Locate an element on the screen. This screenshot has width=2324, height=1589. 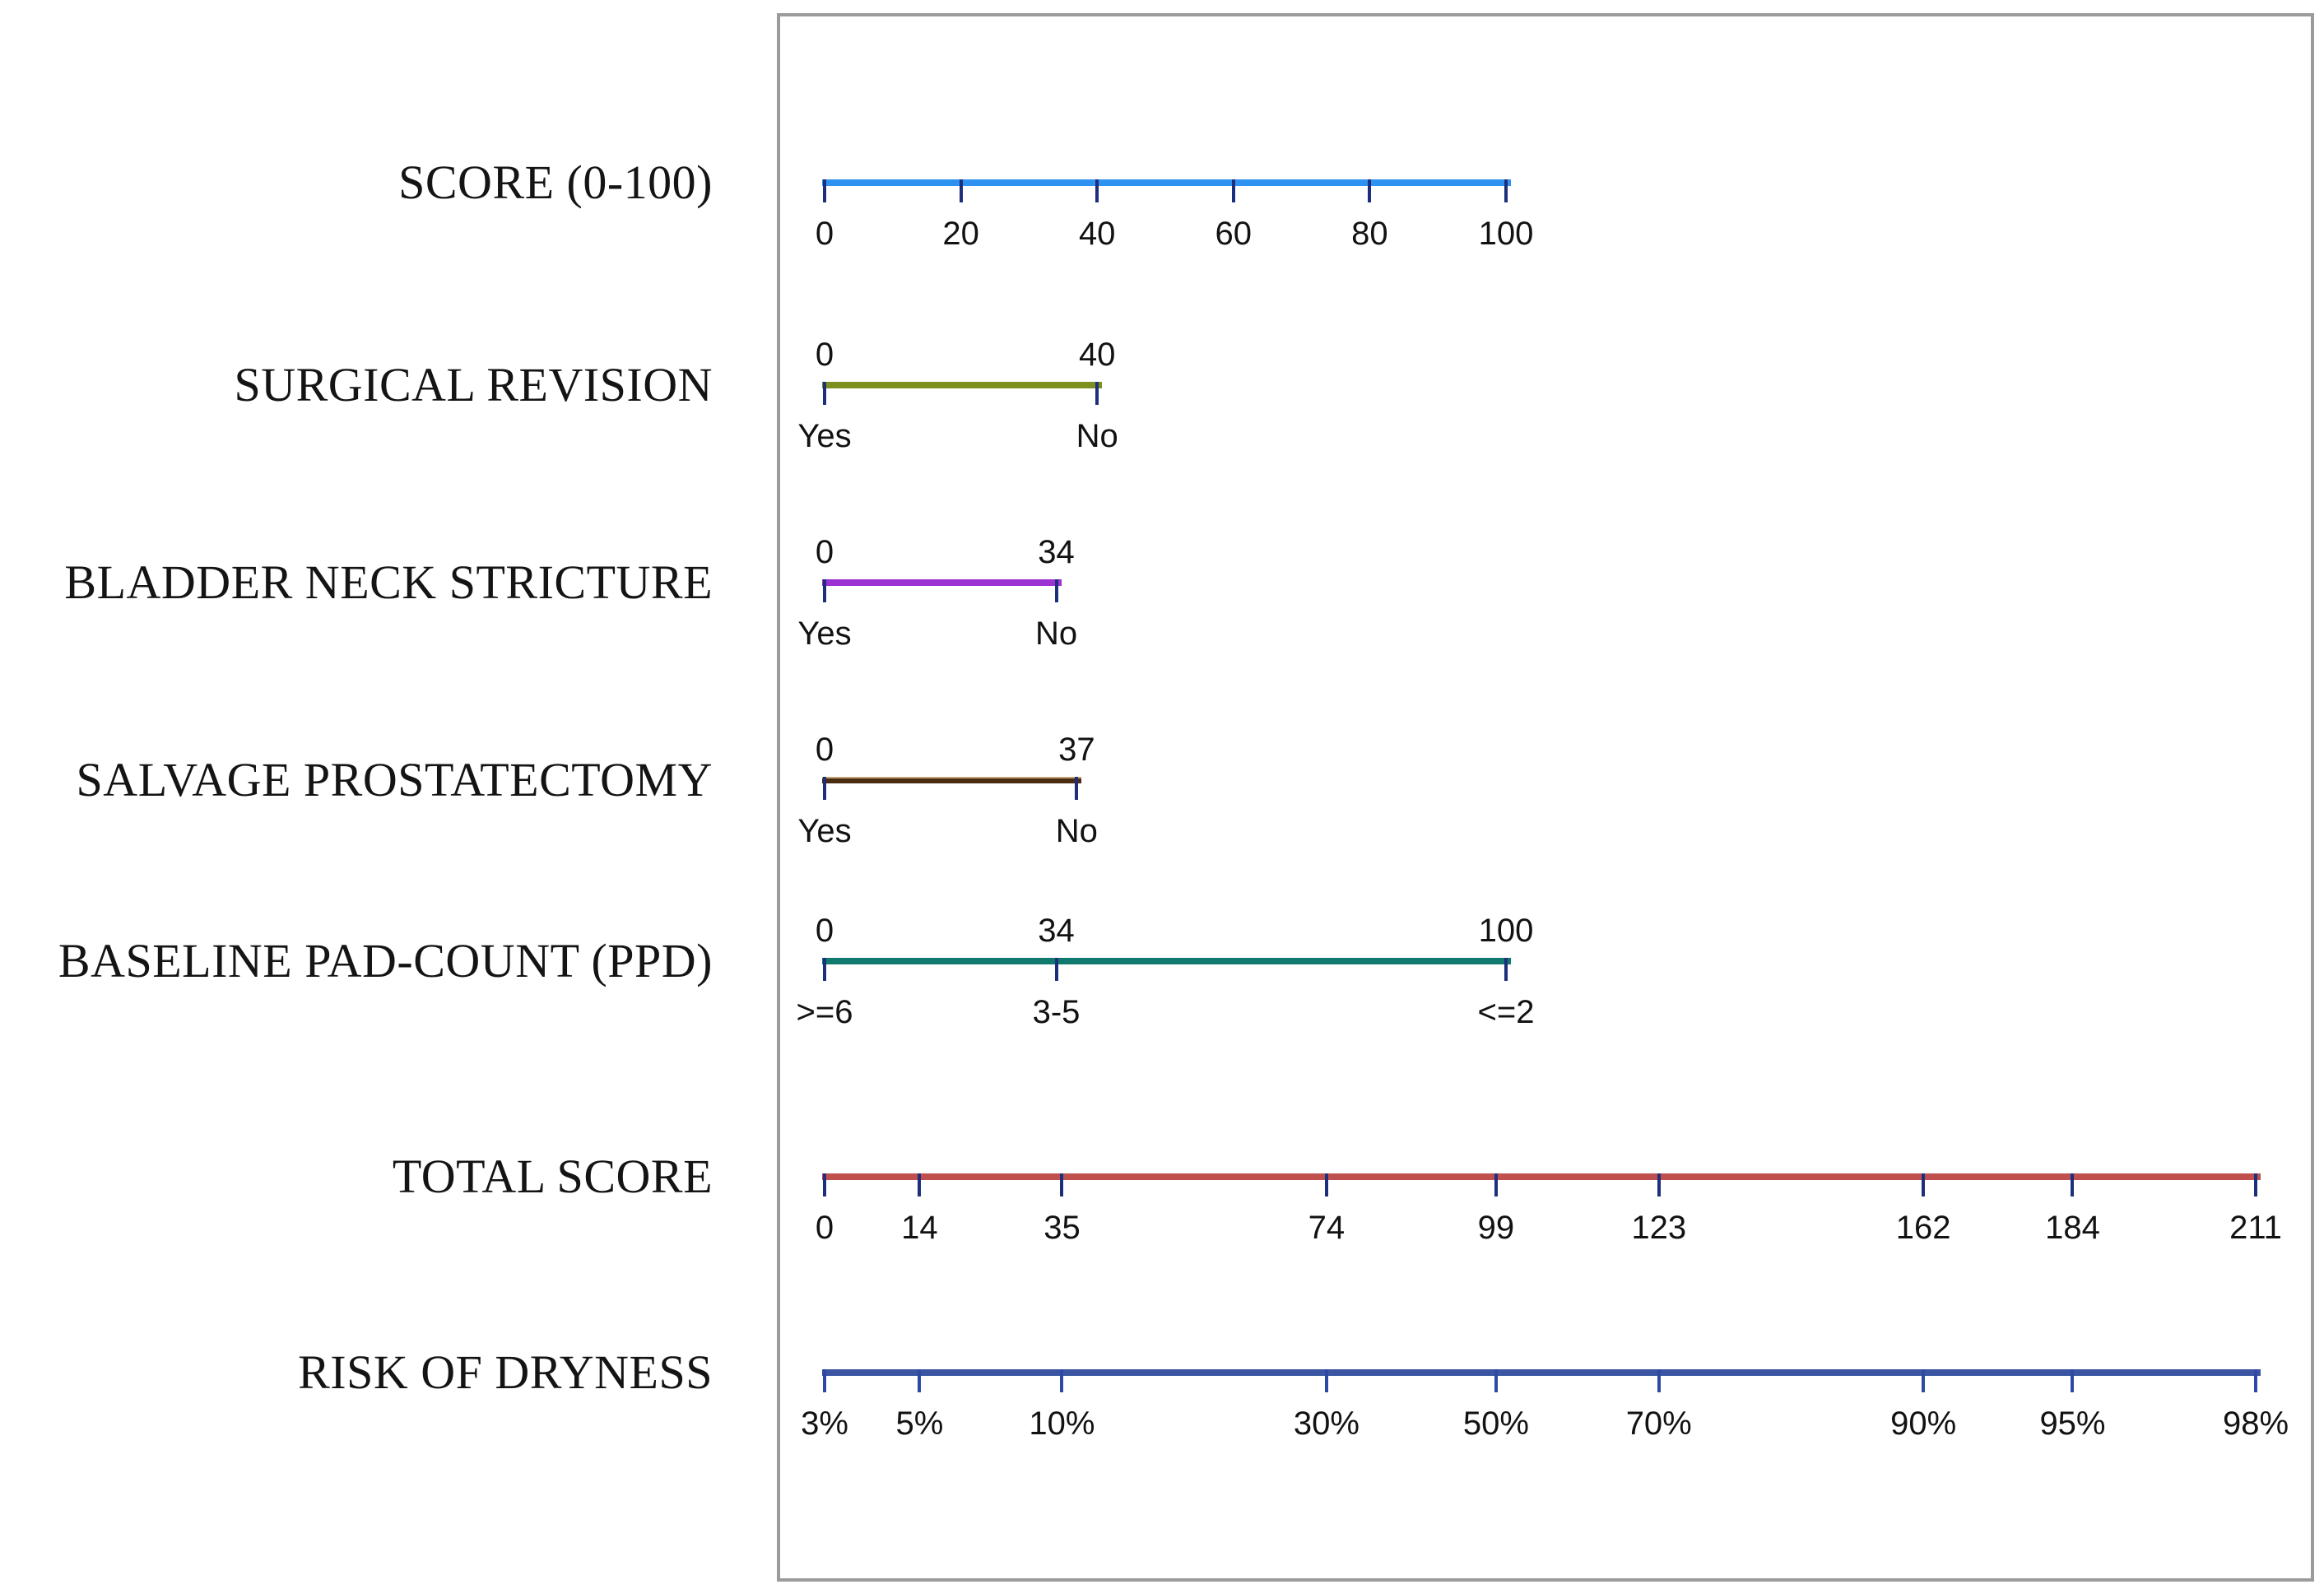
axis-label-surgical_revision: SURGICAL REVISION is located at coordinates (473, 384).